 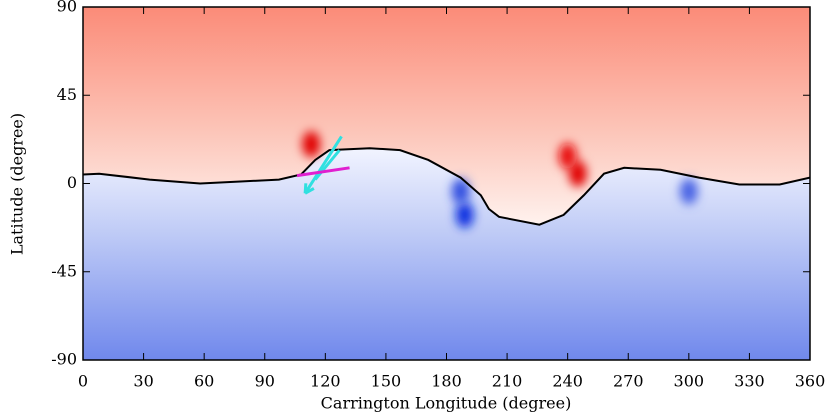 What do you see at coordinates (567, 381) in the screenshot?
I see `x-tick-label: 240` at bounding box center [567, 381].